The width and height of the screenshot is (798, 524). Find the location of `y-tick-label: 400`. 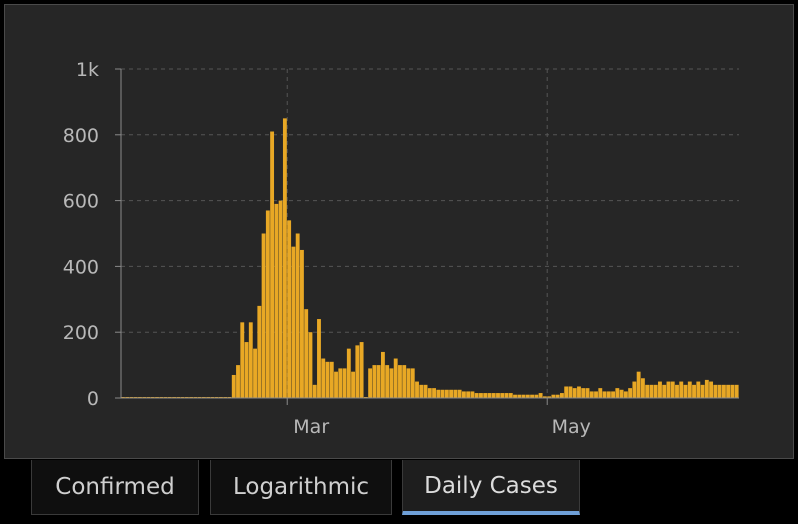

y-tick-label: 400 is located at coordinates (81, 267).